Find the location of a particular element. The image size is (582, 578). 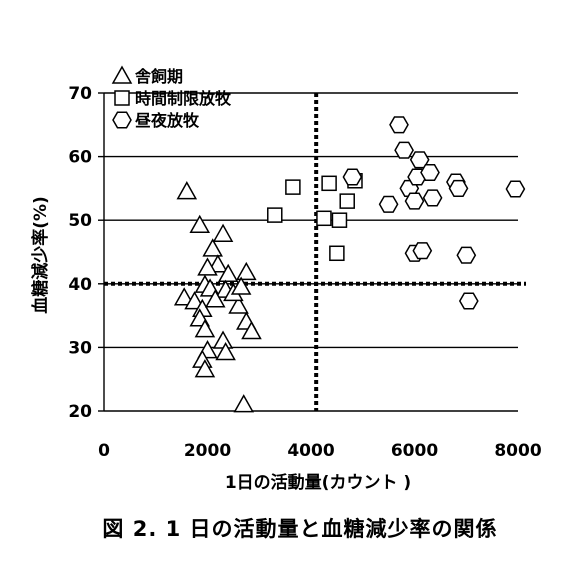

x-tick-label: 0 is located at coordinates (104, 451).